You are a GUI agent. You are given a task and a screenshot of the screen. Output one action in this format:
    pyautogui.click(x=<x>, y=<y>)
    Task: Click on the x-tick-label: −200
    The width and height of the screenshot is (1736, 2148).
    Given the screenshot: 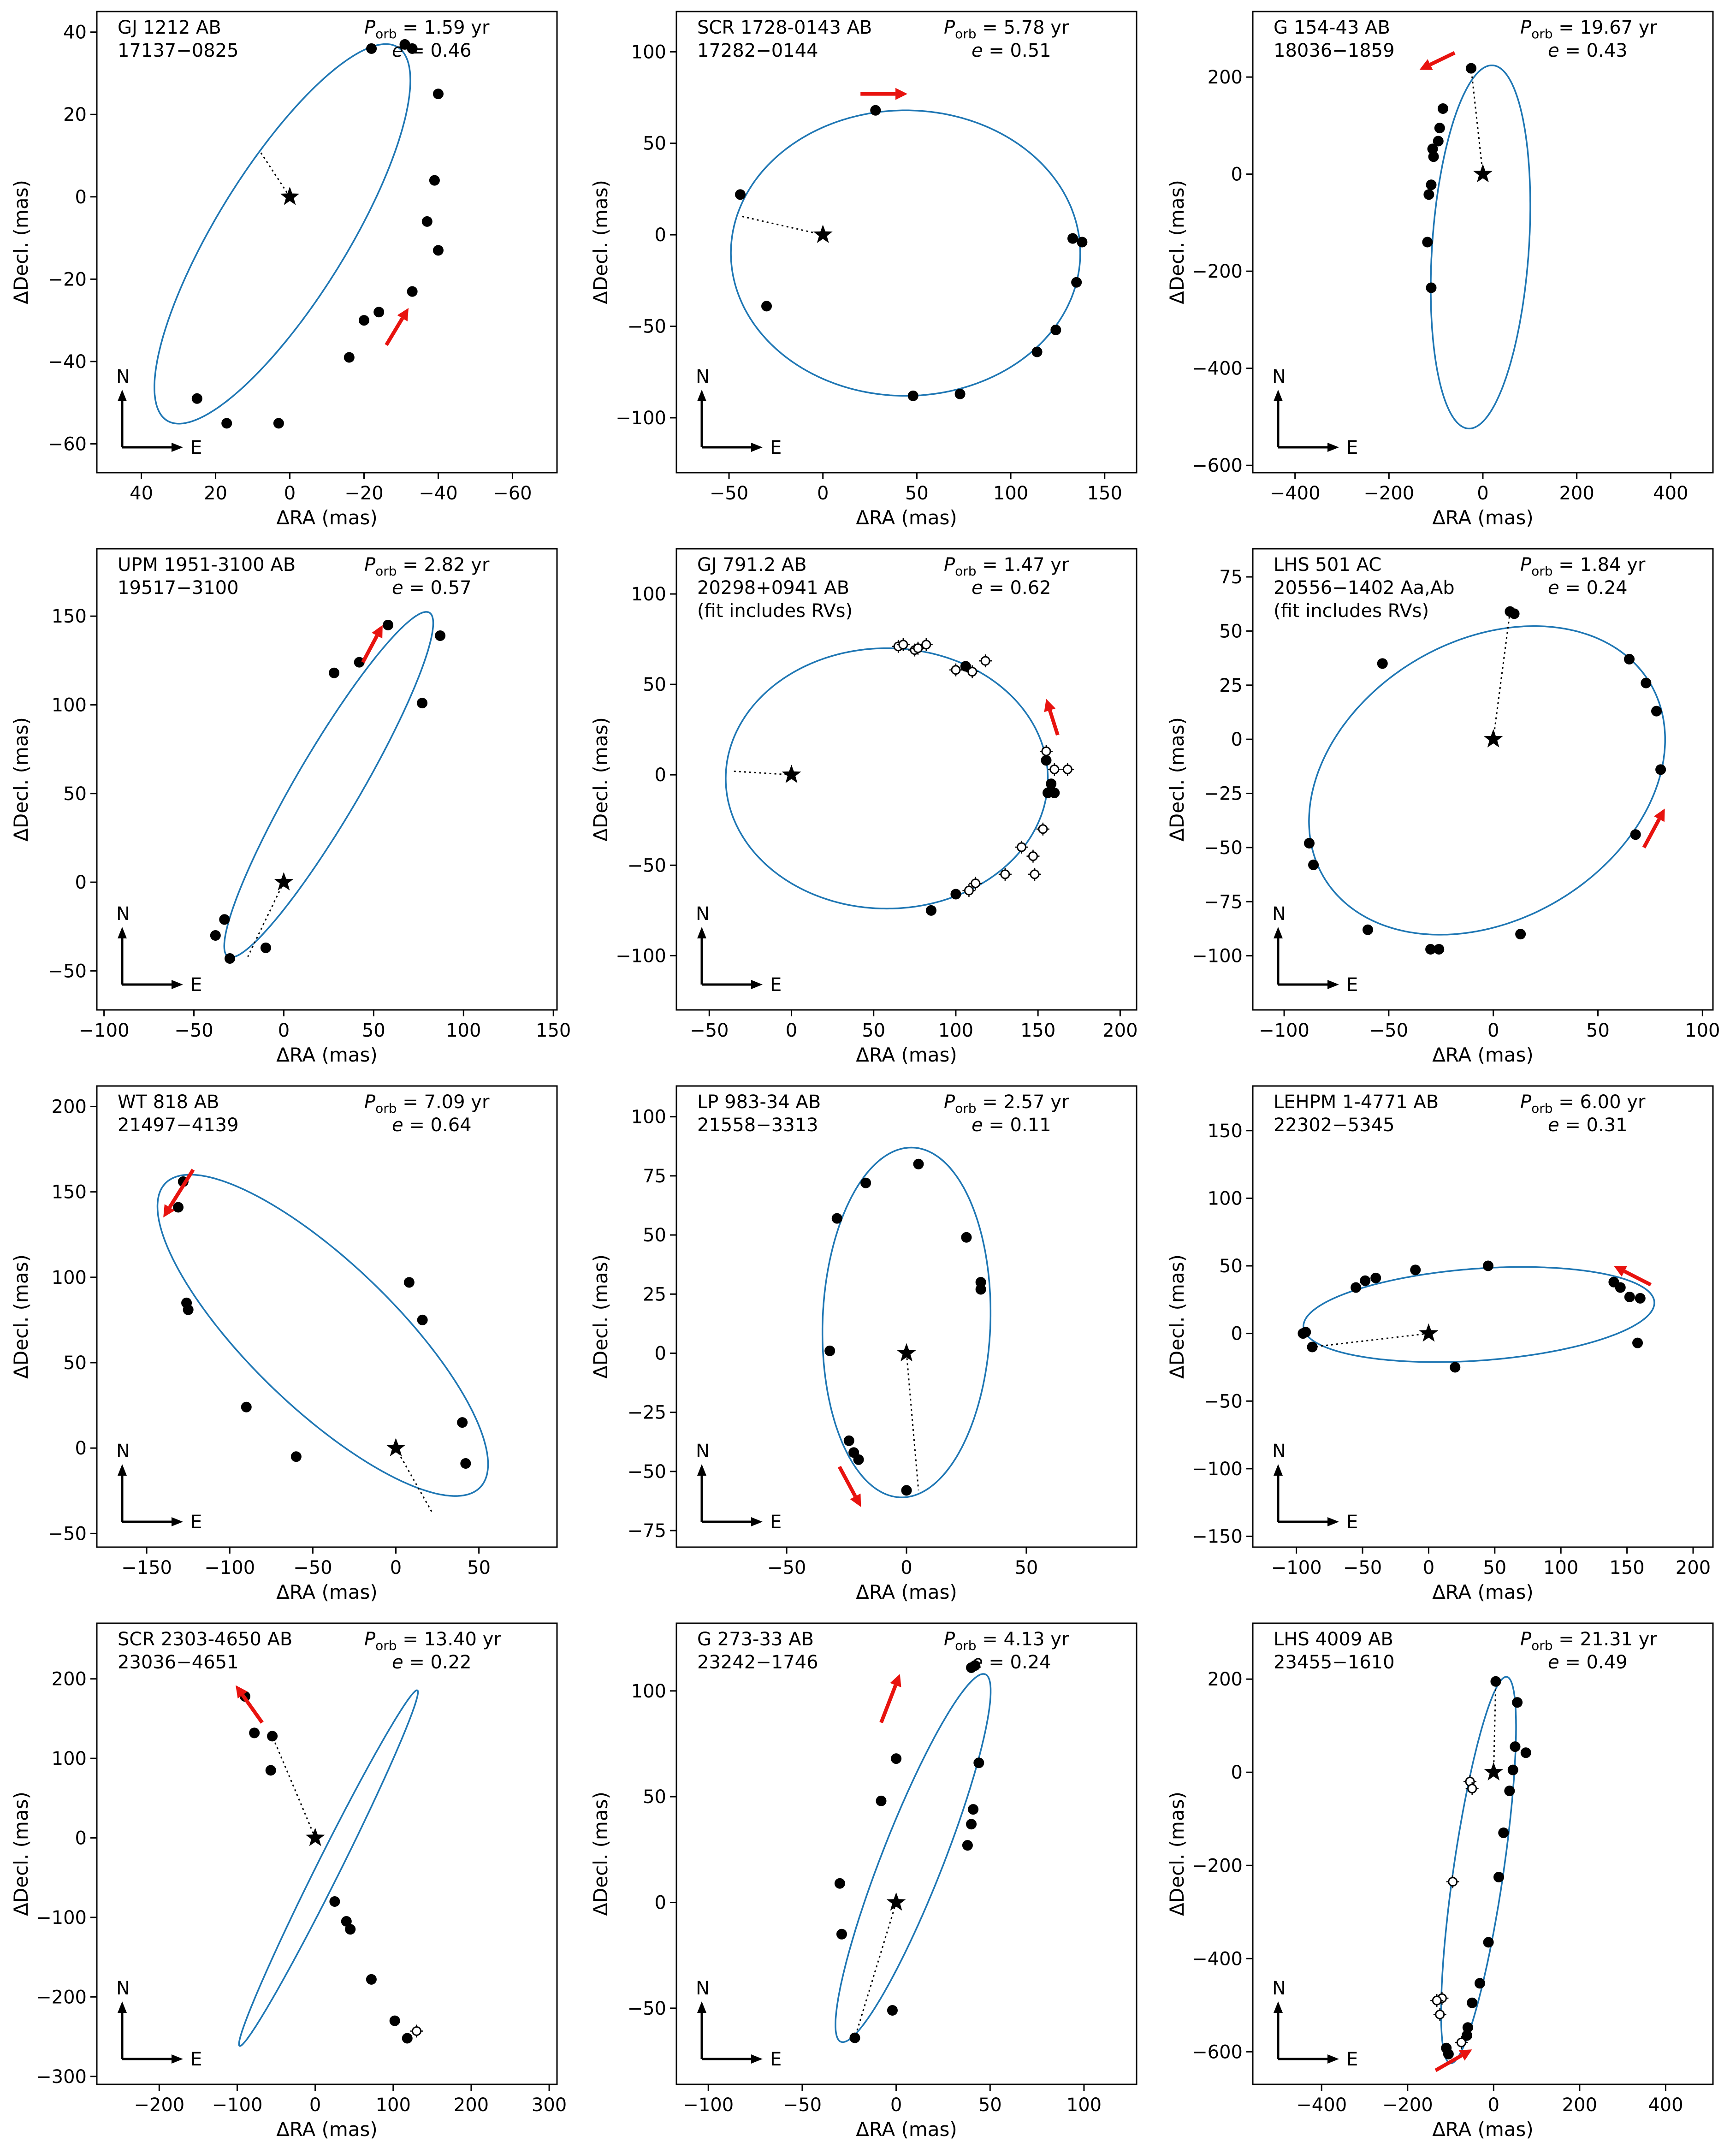 What is the action you would take?
    pyautogui.click(x=159, y=2106)
    